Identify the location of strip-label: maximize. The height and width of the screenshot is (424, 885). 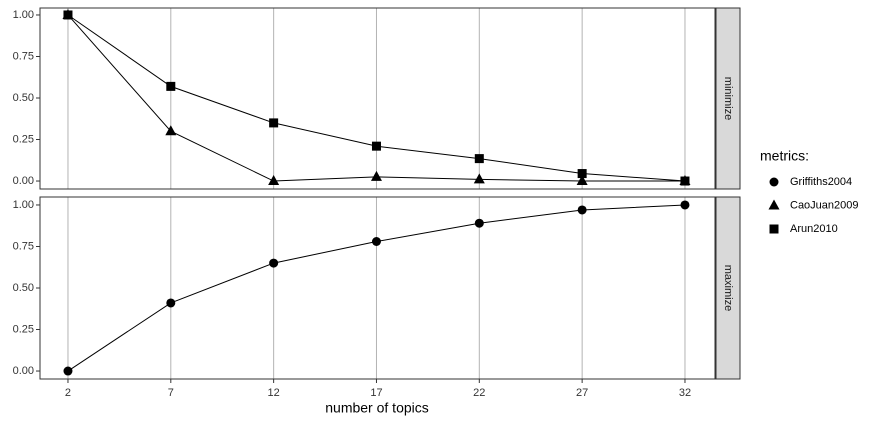
(728, 288).